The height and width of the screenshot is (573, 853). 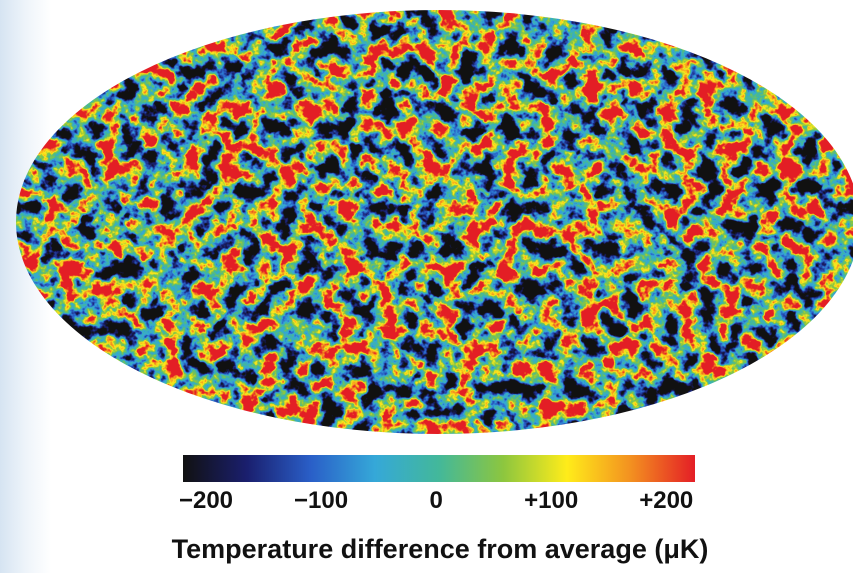 I want to click on colorbar: −200 −100 0 +100 +200, so click(x=437, y=484).